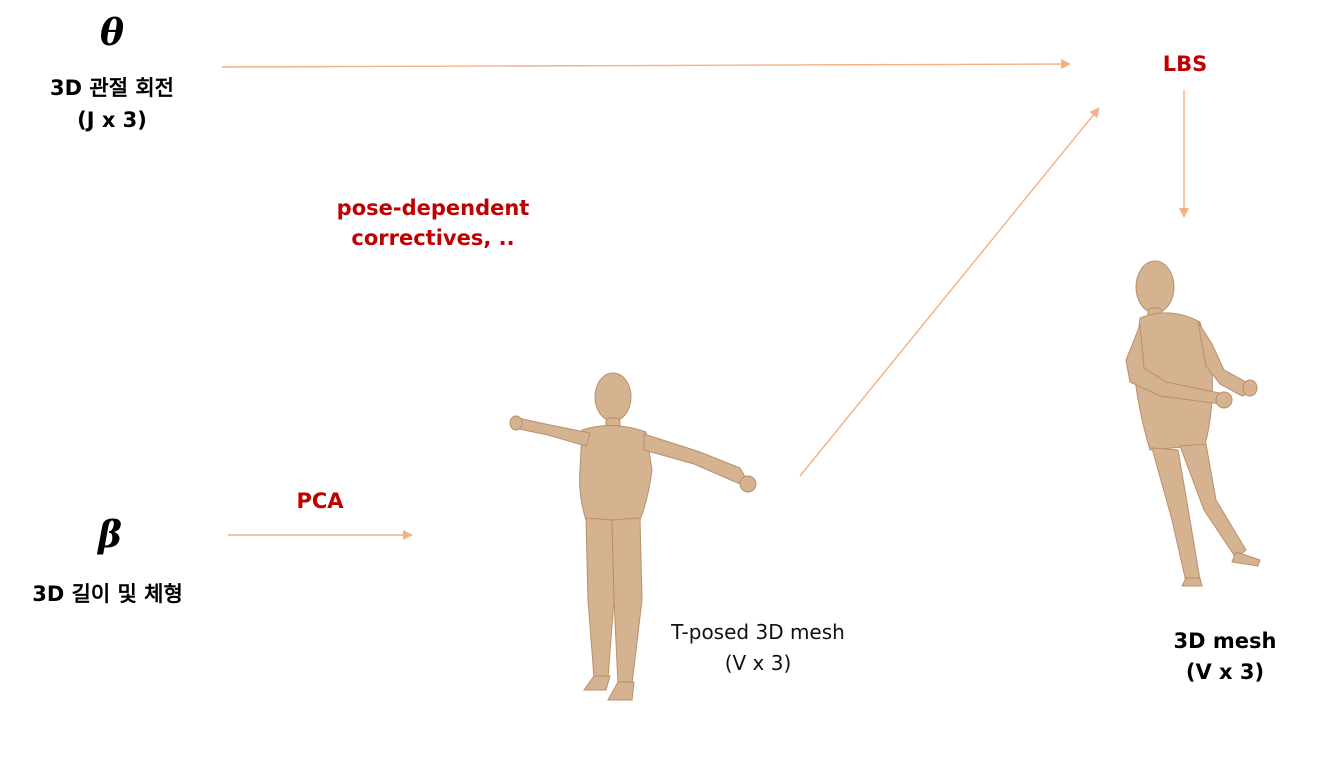  Describe the element at coordinates (633, 536) in the screenshot. I see `tposed-body-figure` at that location.